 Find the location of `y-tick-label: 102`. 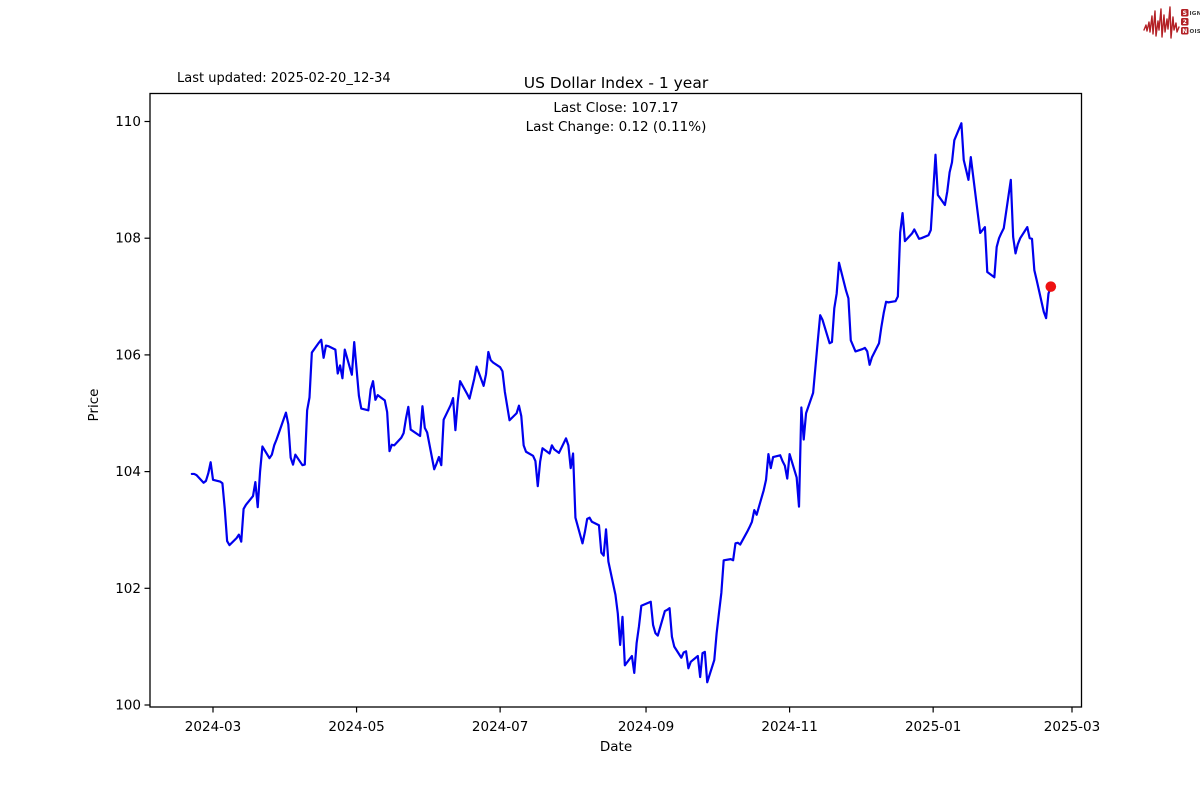

y-tick-label: 102 is located at coordinates (128, 589).